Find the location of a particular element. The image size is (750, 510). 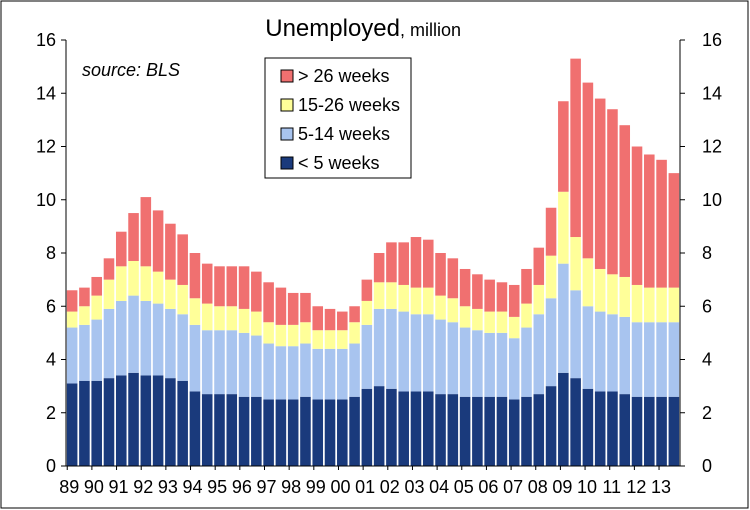

x-tick-label: 00 is located at coordinates (340, 487).